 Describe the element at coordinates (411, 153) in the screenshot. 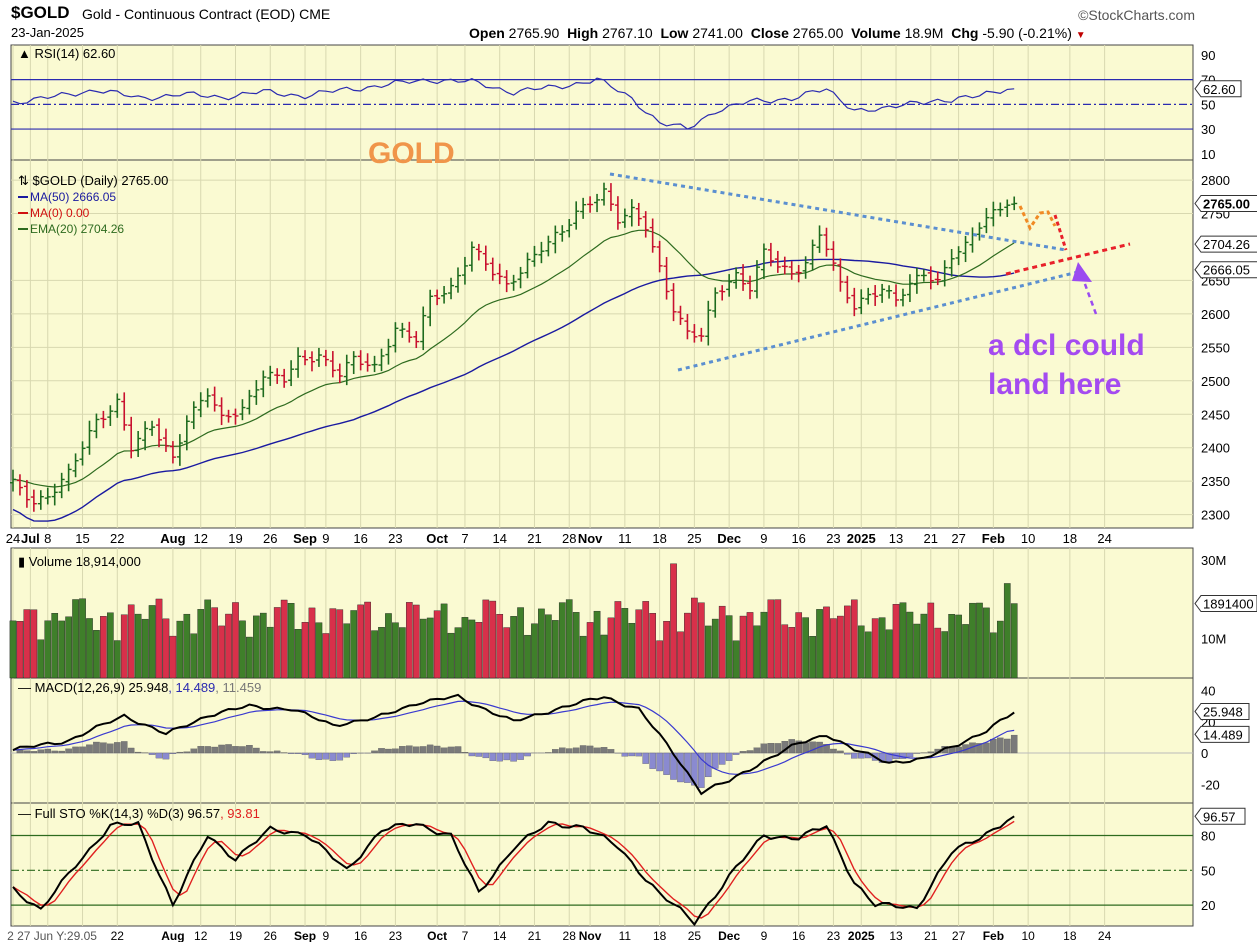

I see `gold-label: GOLD` at that location.